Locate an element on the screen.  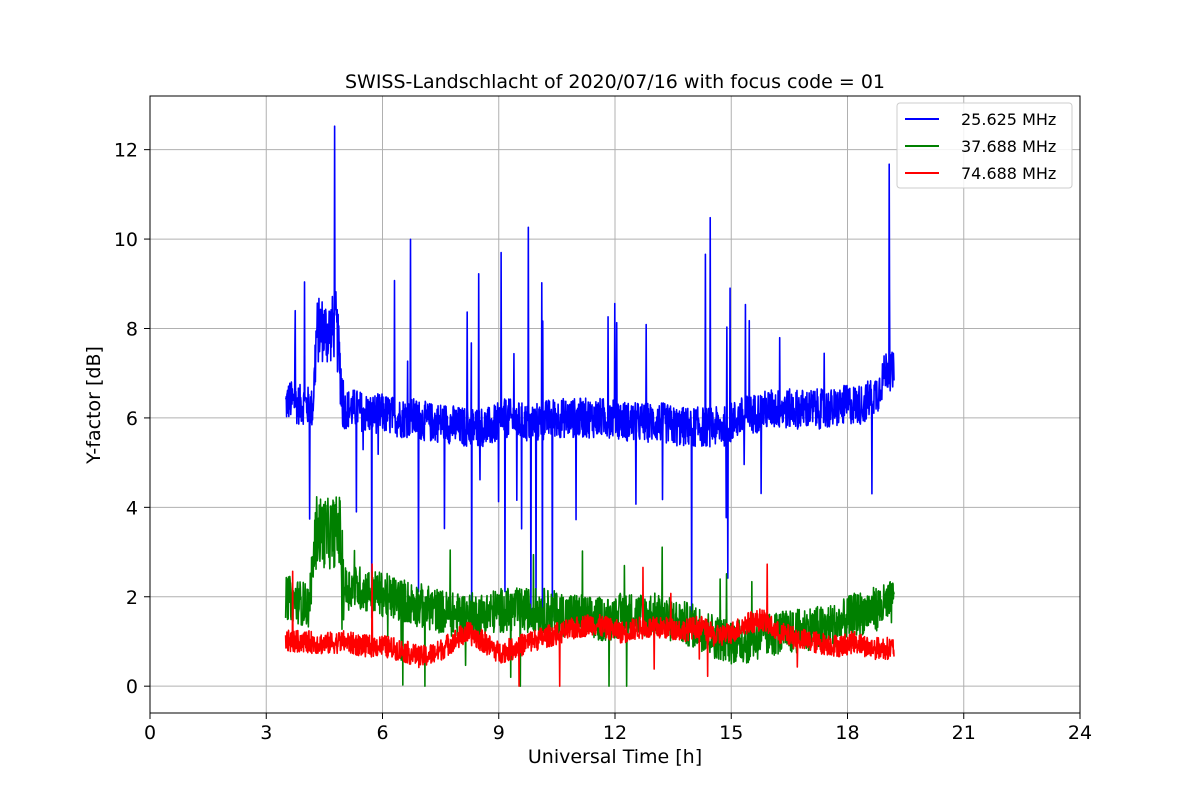
x-tick-label: 24 is located at coordinates (1080, 733).